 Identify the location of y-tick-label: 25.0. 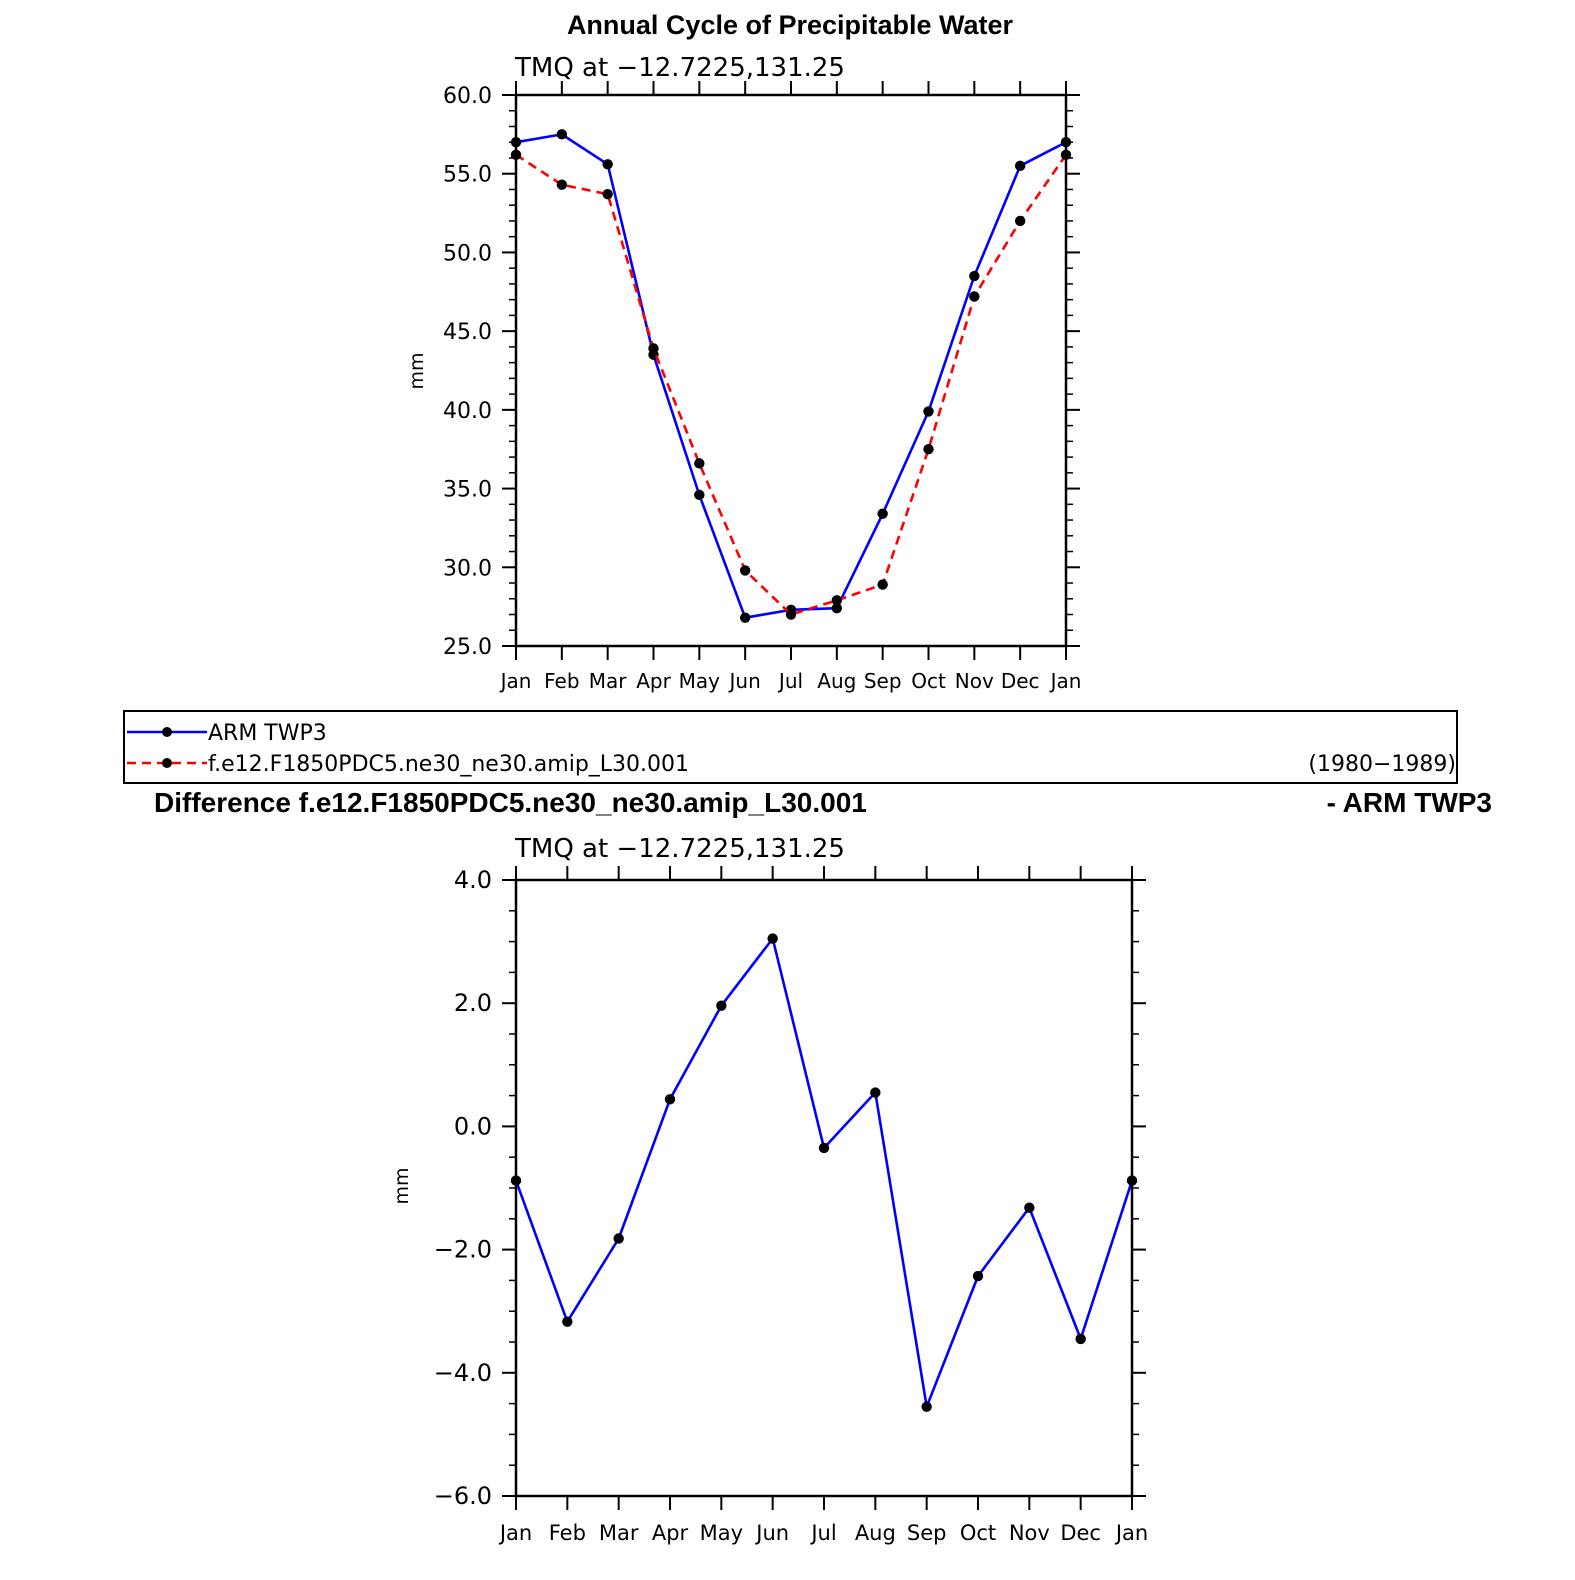
(467, 647).